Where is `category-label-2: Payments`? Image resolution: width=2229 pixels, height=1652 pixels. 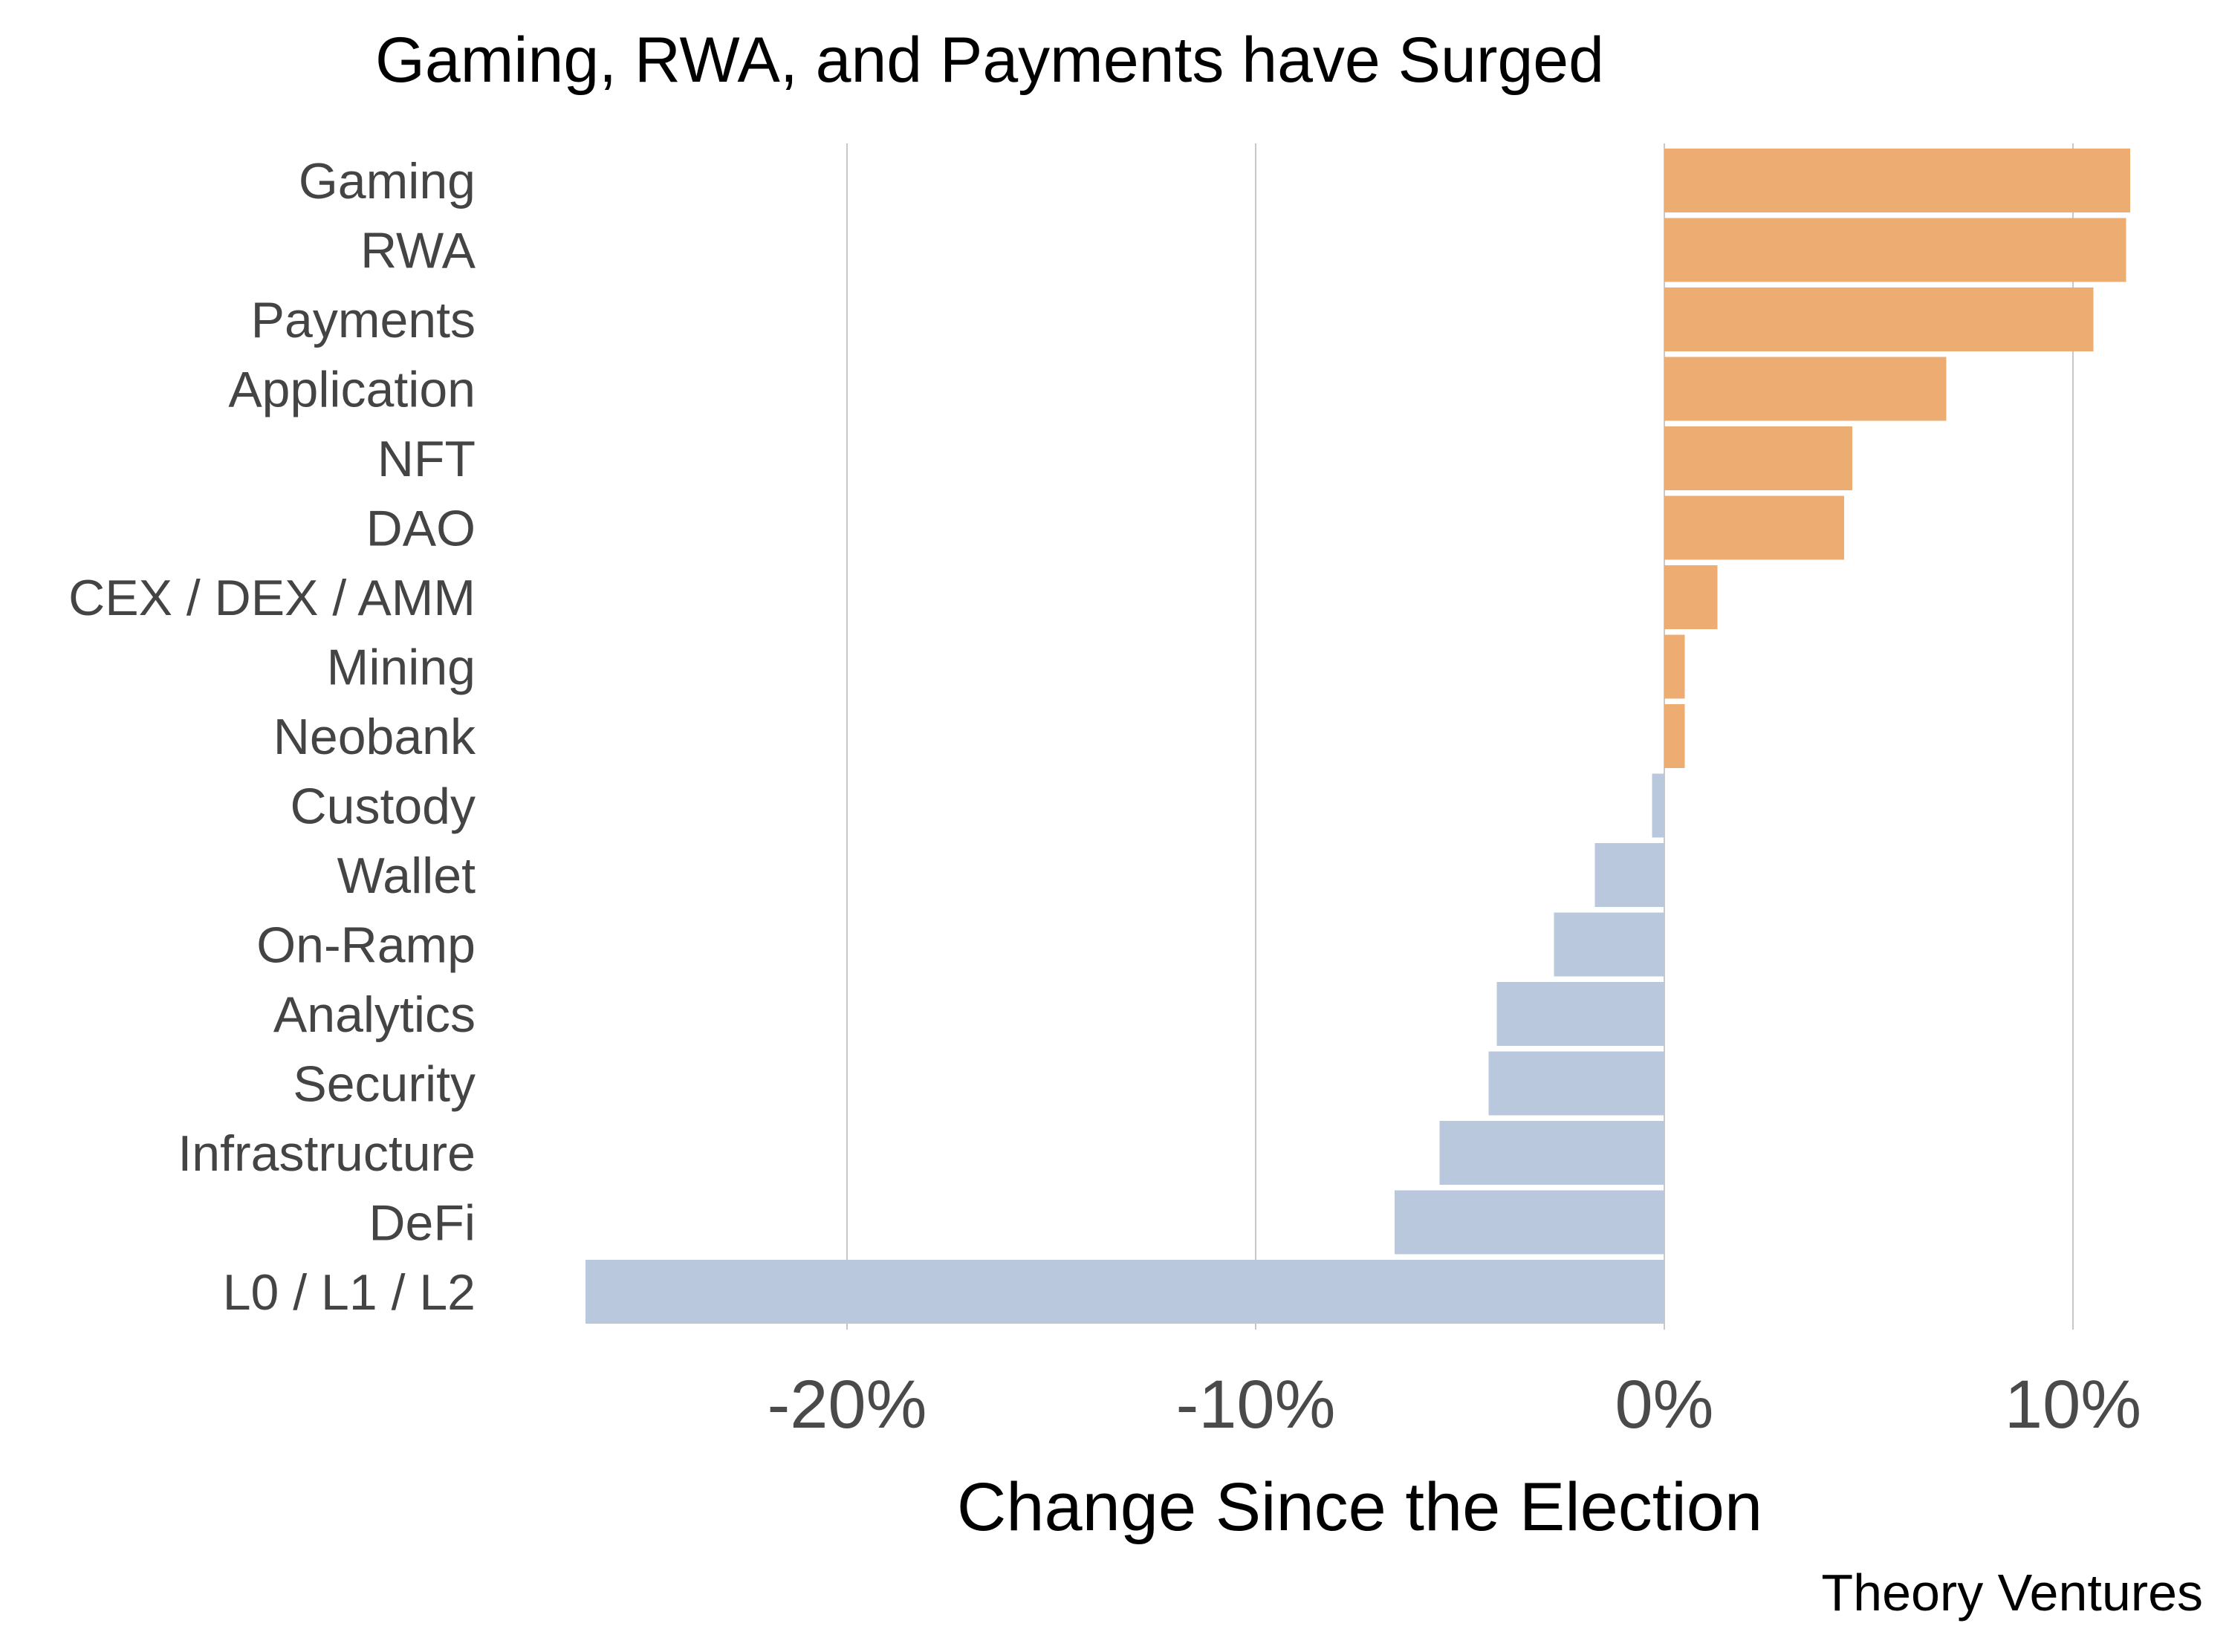
category-label-2: Payments is located at coordinates (363, 320).